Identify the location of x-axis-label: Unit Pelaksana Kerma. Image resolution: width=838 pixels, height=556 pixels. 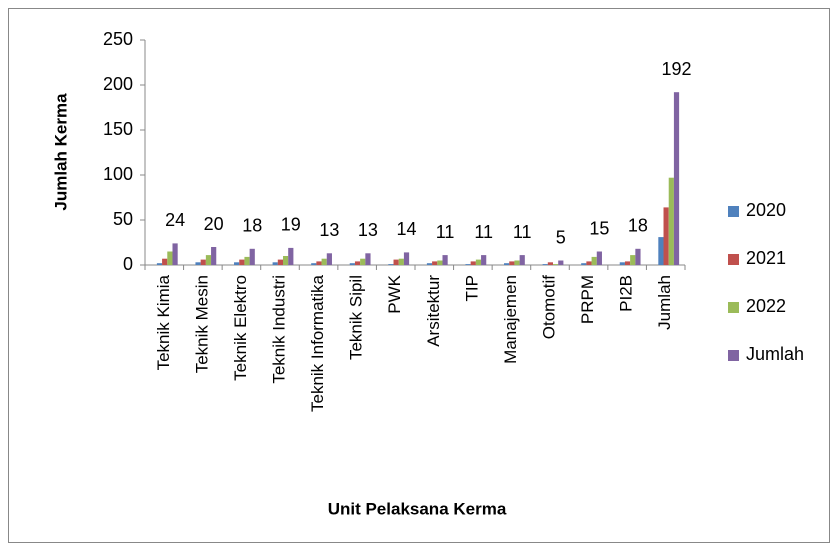
(417, 508).